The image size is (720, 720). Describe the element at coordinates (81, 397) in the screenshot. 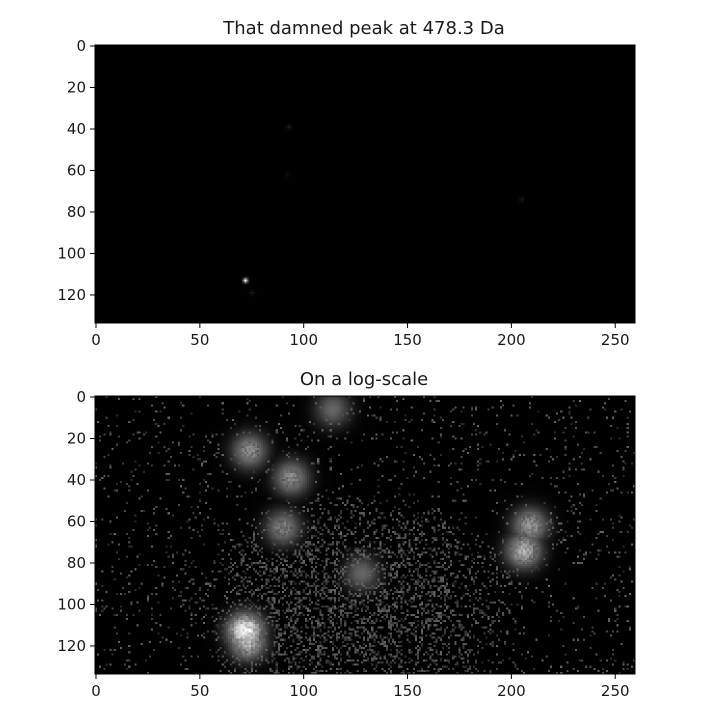

I see `bottom-y-tick-label: 0` at that location.